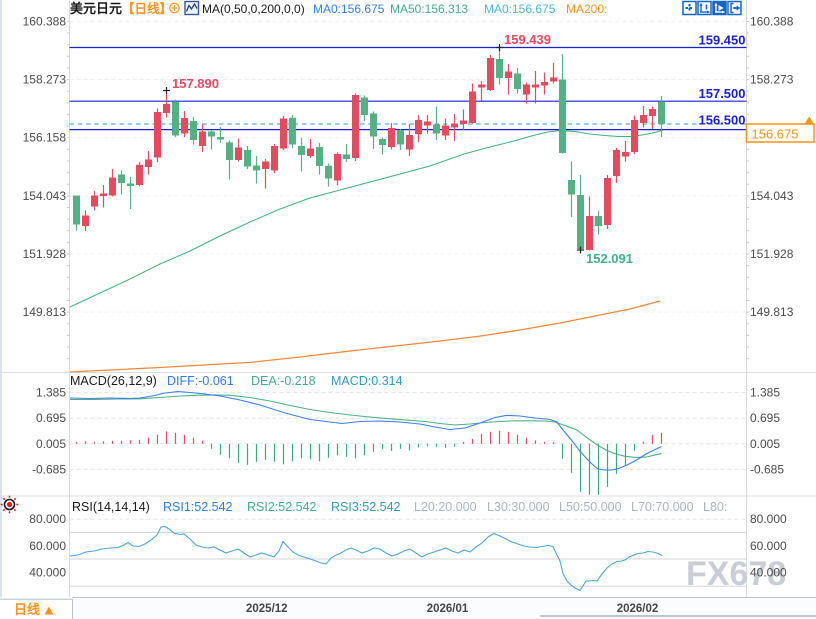  Describe the element at coordinates (195, 83) in the screenshot. I see `svg-text: 157.890` at that location.